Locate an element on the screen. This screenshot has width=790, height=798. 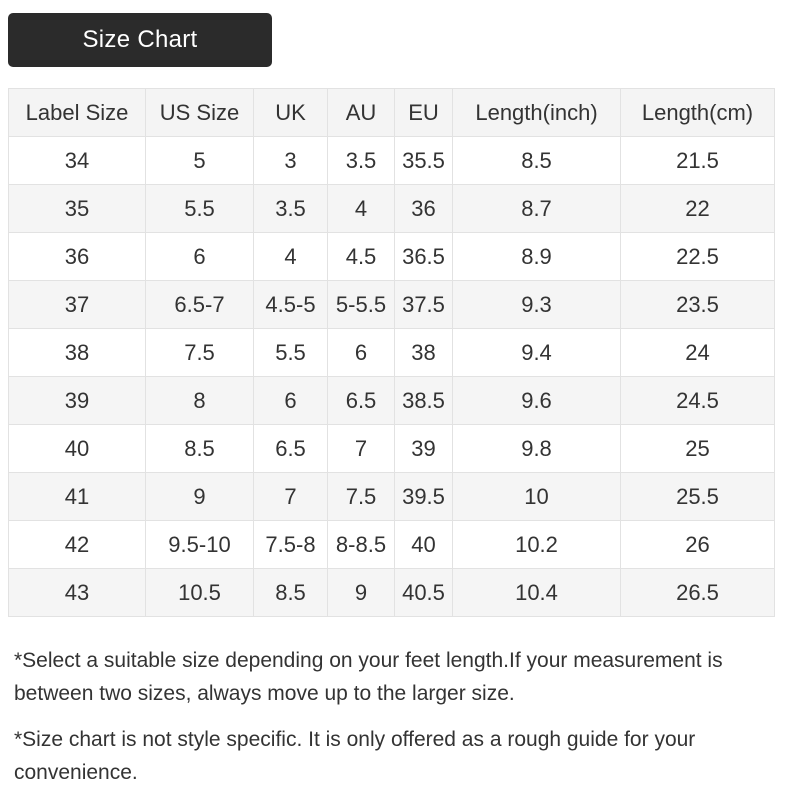
column-header: EU is located at coordinates (423, 112).